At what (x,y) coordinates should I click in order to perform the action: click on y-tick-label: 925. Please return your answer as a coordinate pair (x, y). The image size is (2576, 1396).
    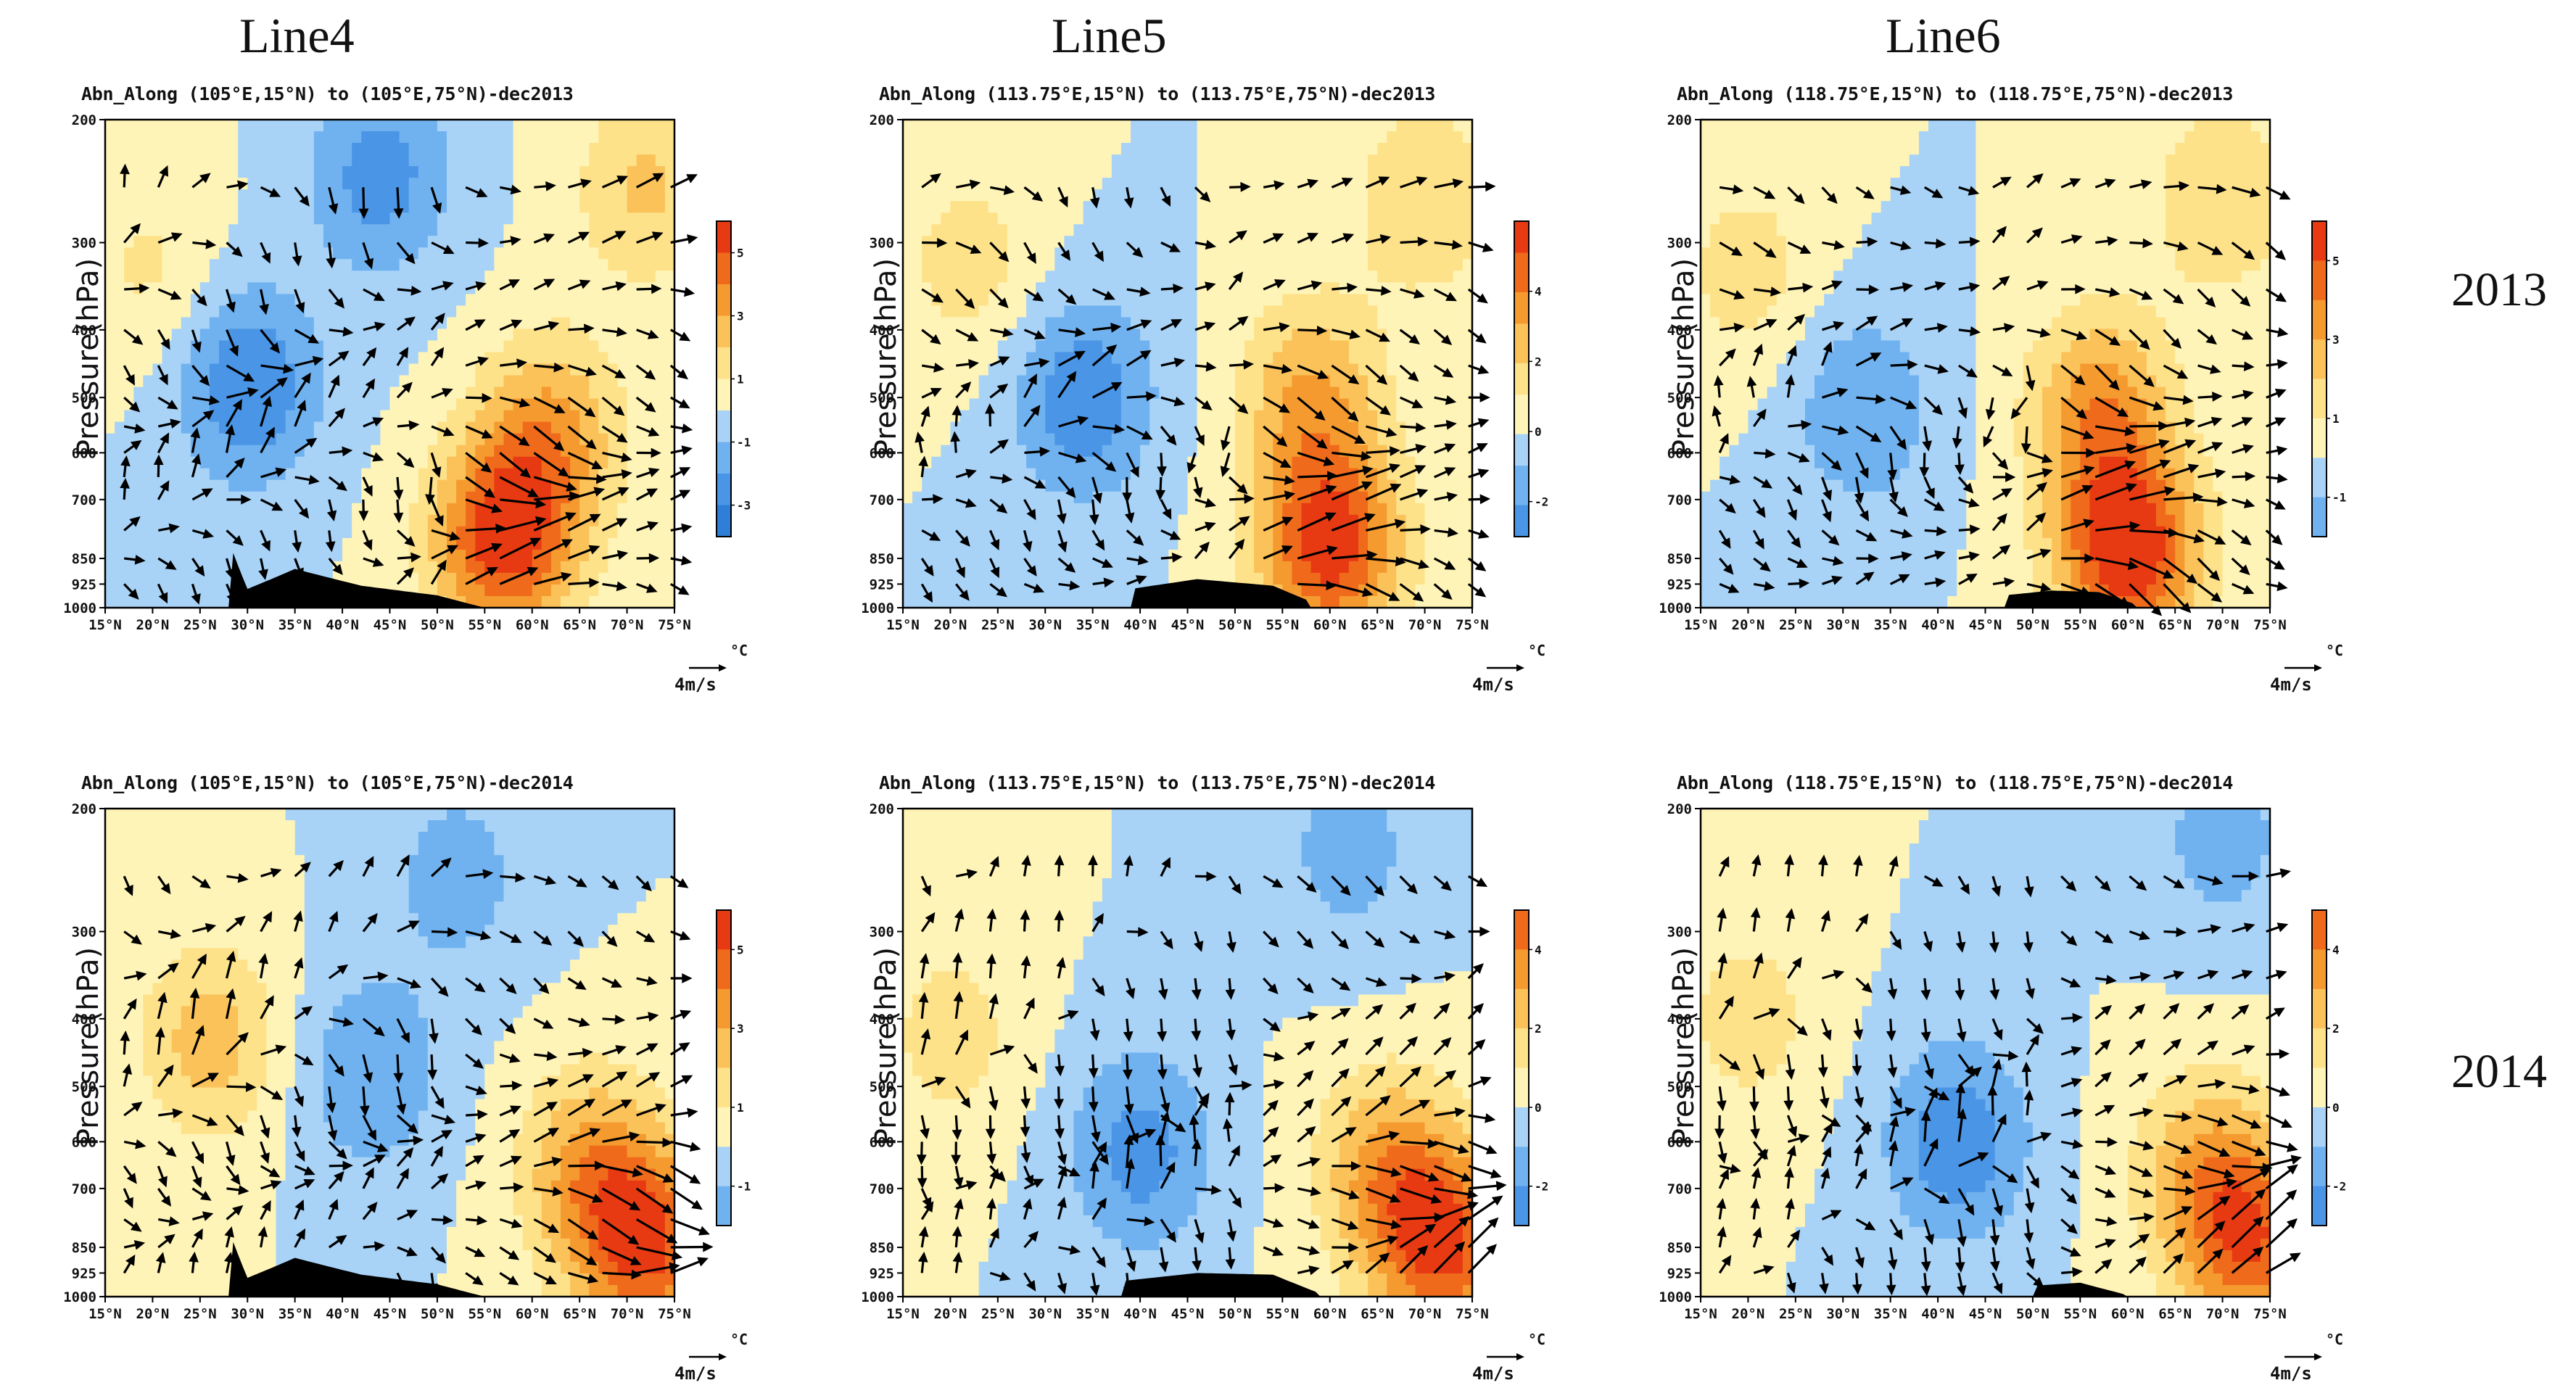
    Looking at the image, I should click on (84, 584).